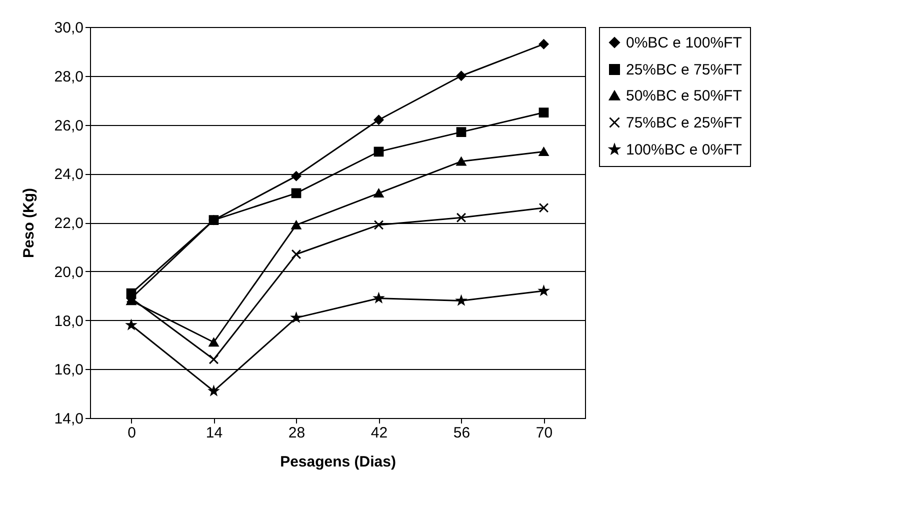  What do you see at coordinates (69, 125) in the screenshot?
I see `y-tick-label: 26,0` at bounding box center [69, 125].